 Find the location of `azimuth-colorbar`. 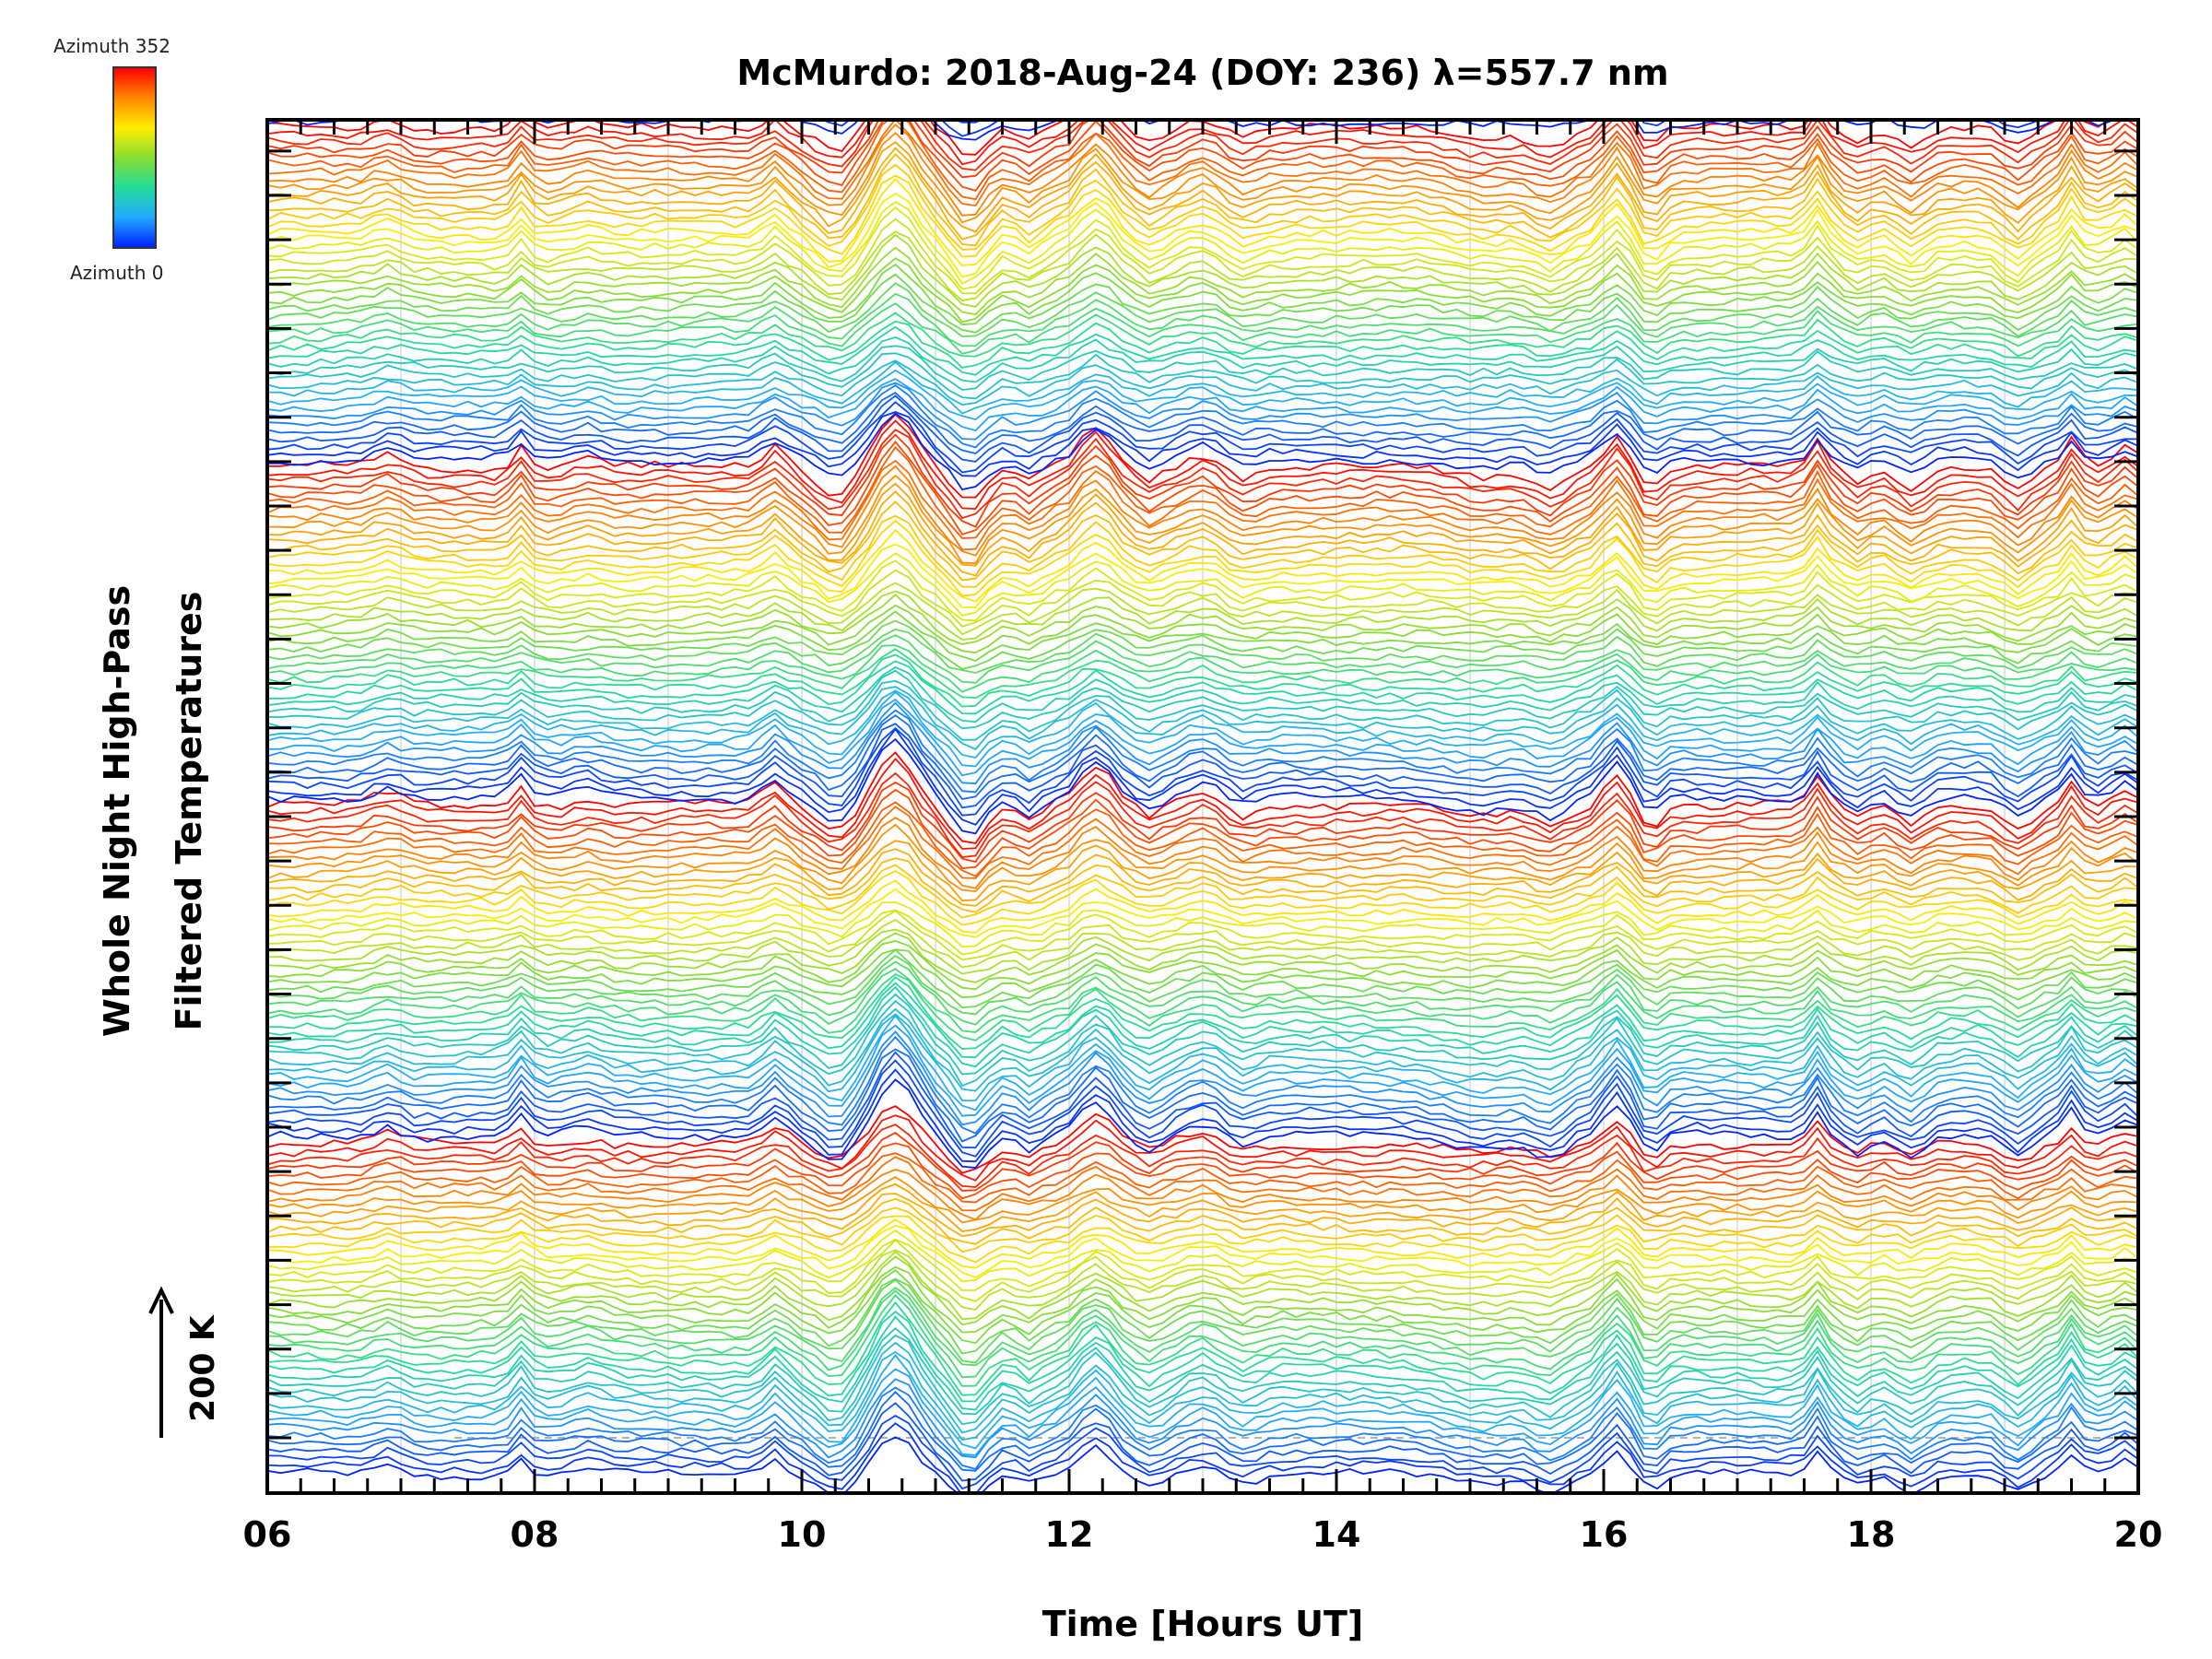

azimuth-colorbar is located at coordinates (134, 157).